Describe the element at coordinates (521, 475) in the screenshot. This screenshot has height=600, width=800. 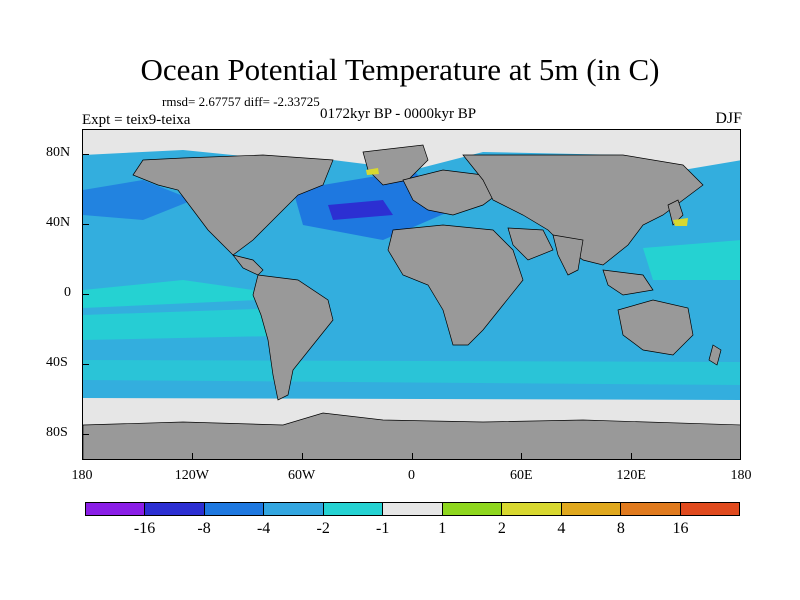
I see `x-tick-label: 60E` at that location.